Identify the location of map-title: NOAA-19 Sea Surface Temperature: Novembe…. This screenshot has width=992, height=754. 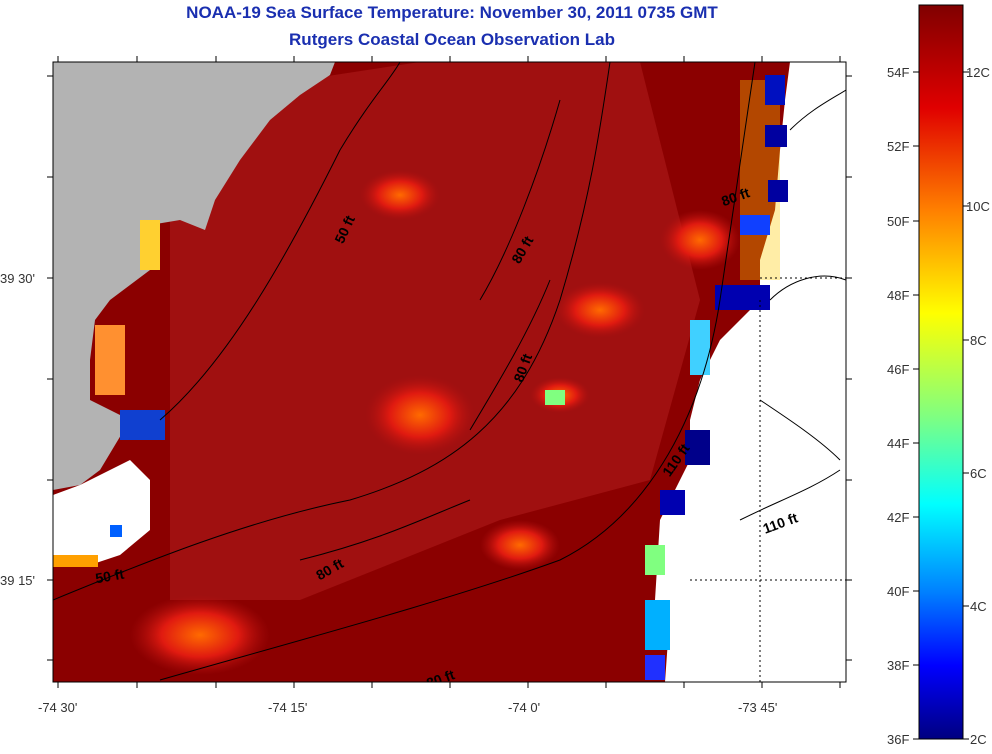
(452, 12).